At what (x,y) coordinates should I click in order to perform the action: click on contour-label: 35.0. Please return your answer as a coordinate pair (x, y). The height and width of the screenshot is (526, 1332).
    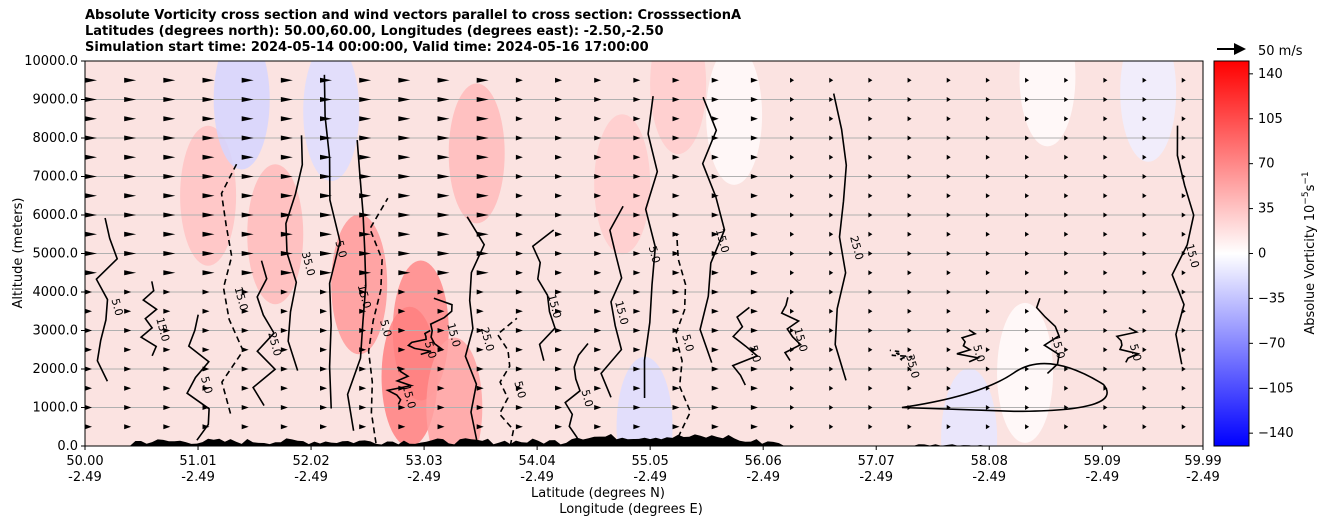
    Looking at the image, I should click on (308, 263).